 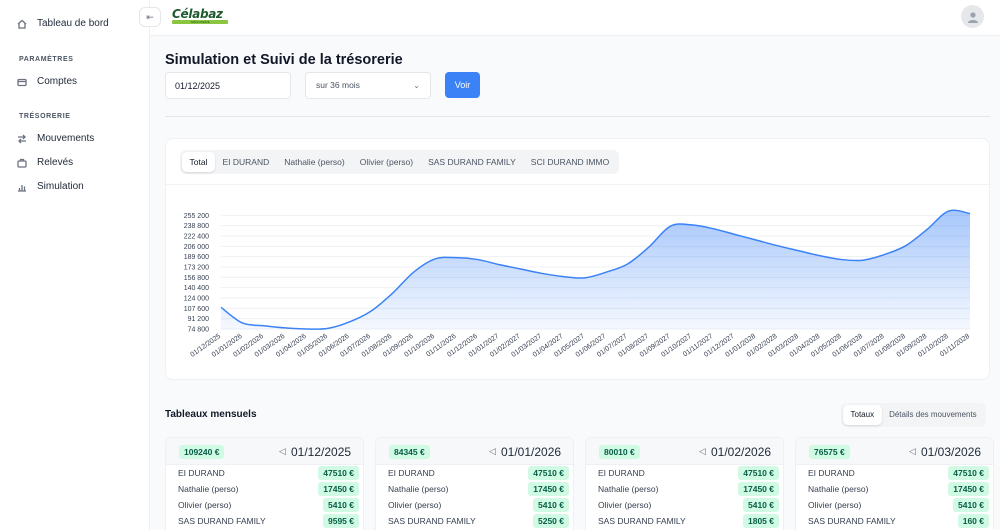 What do you see at coordinates (22, 138) in the screenshot?
I see `transfer-arrows-icon` at bounding box center [22, 138].